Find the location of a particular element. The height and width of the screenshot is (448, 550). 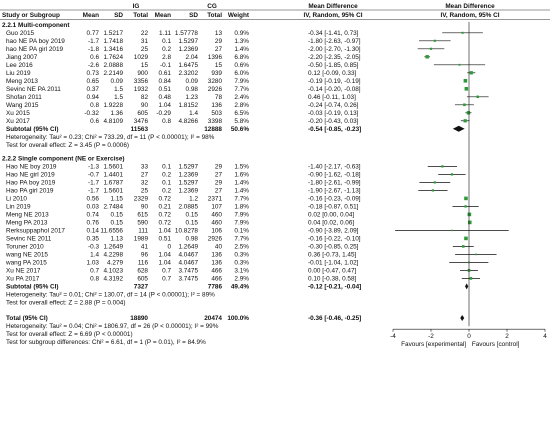

study-1-5-ig-total: 90 is located at coordinates (145, 207).